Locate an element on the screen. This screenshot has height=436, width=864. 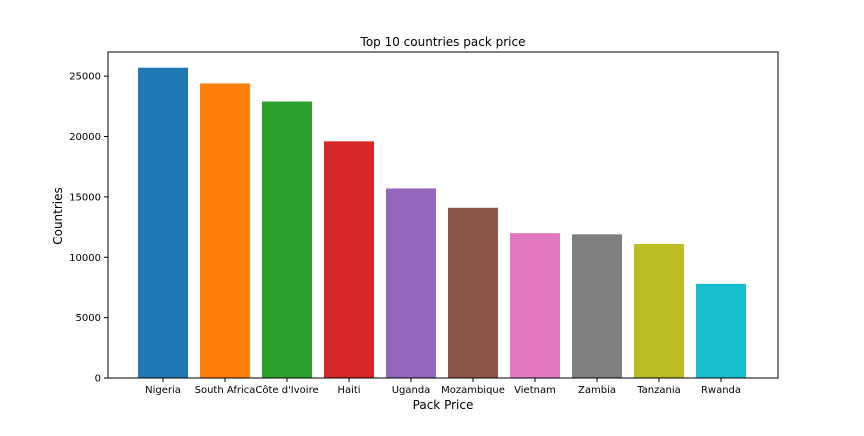
bar-nigeria is located at coordinates (163, 223).